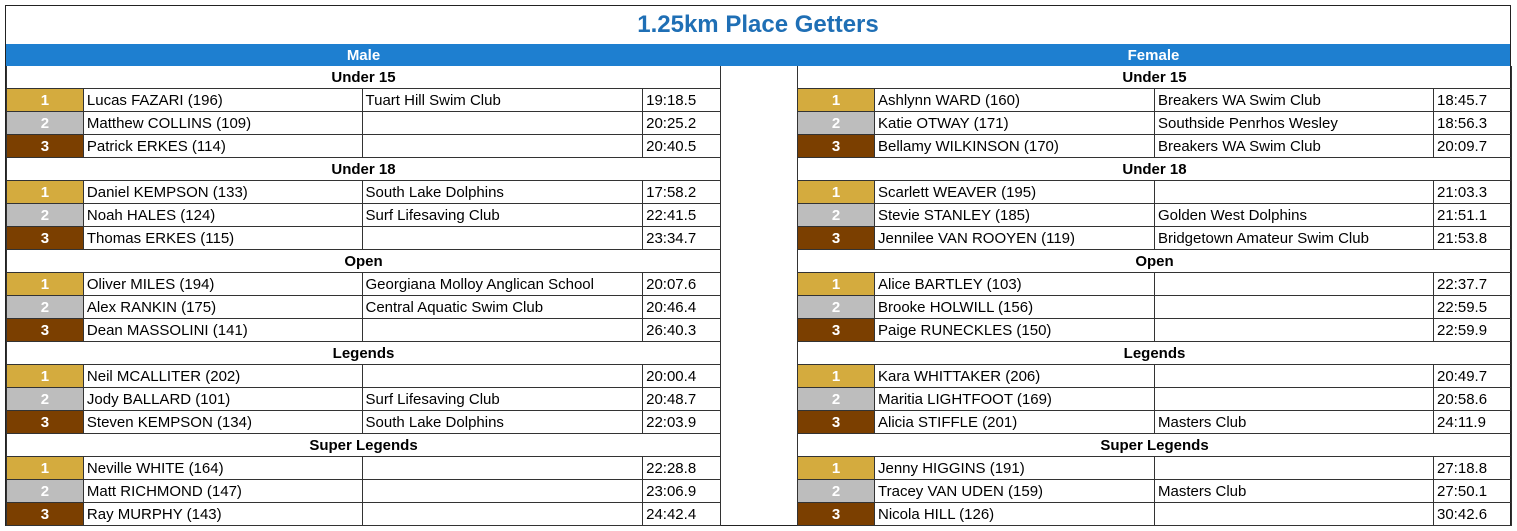 The image size is (1517, 531). Describe the element at coordinates (1294, 215) in the screenshot. I see `club-name: Golden West Dolphins` at that location.